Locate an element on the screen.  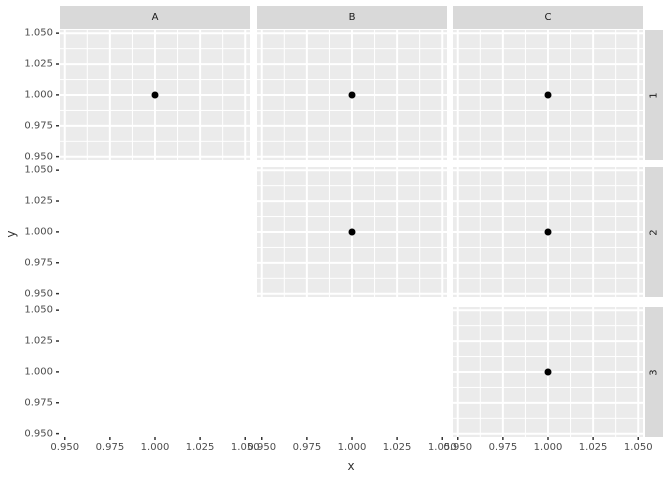
y-tick-labels-row-1: 1.050 1.025 1.000 0.975 0.950 is located at coordinates (27, 95).